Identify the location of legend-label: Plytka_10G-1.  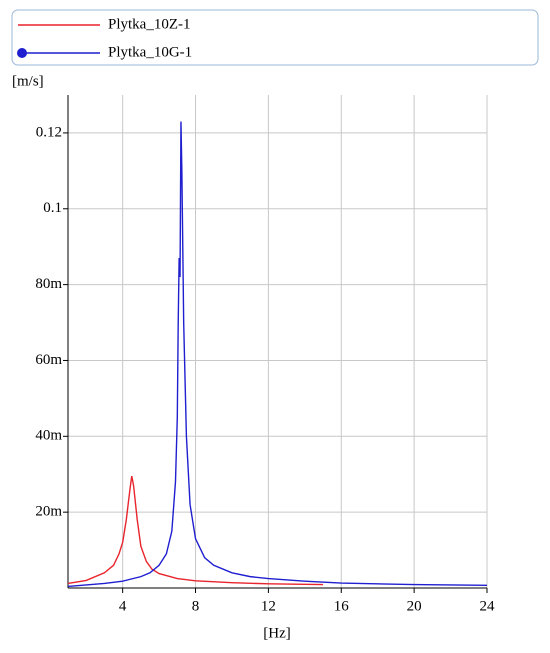
(150, 52).